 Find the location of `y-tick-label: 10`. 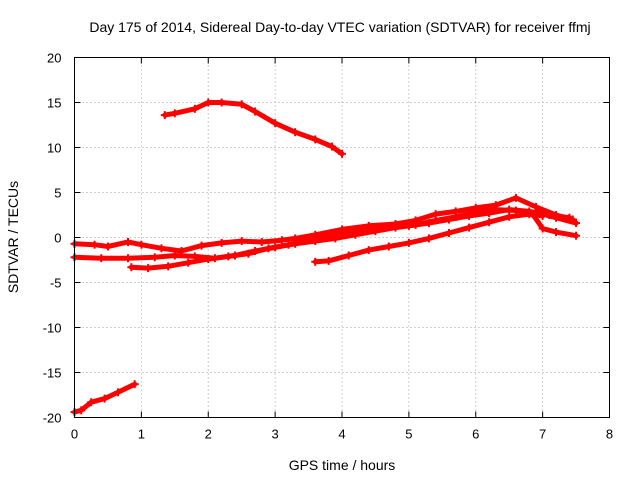

y-tick-label: 10 is located at coordinates (54, 148).